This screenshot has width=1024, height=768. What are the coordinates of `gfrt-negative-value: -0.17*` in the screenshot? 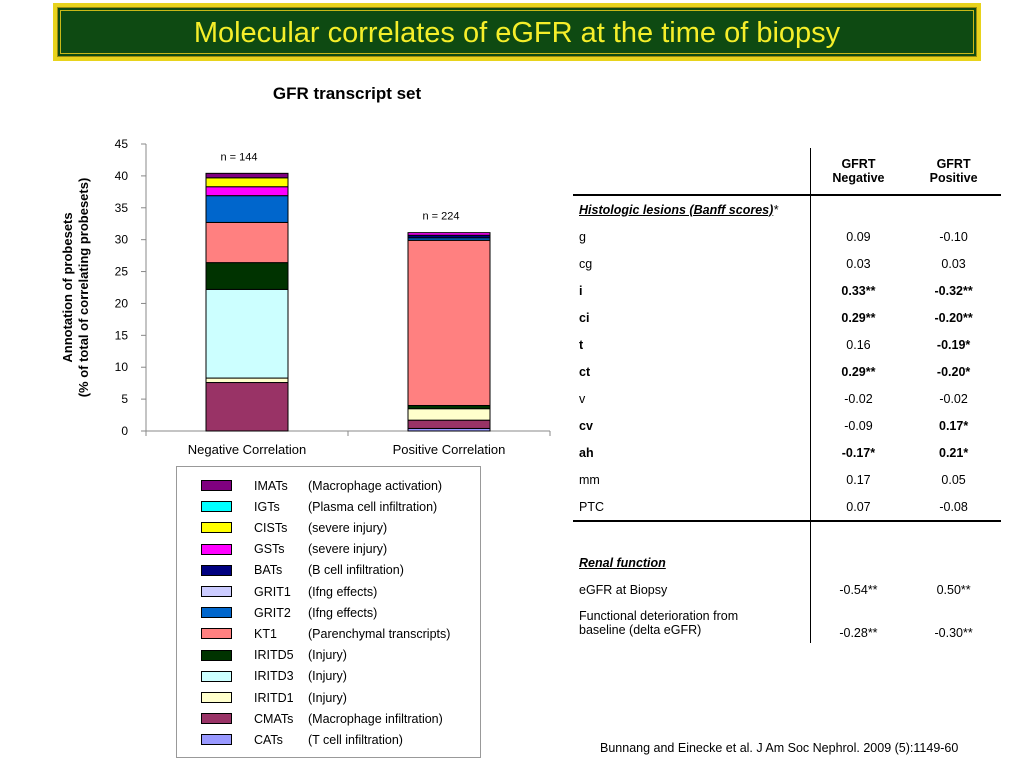 It's located at (858, 452).